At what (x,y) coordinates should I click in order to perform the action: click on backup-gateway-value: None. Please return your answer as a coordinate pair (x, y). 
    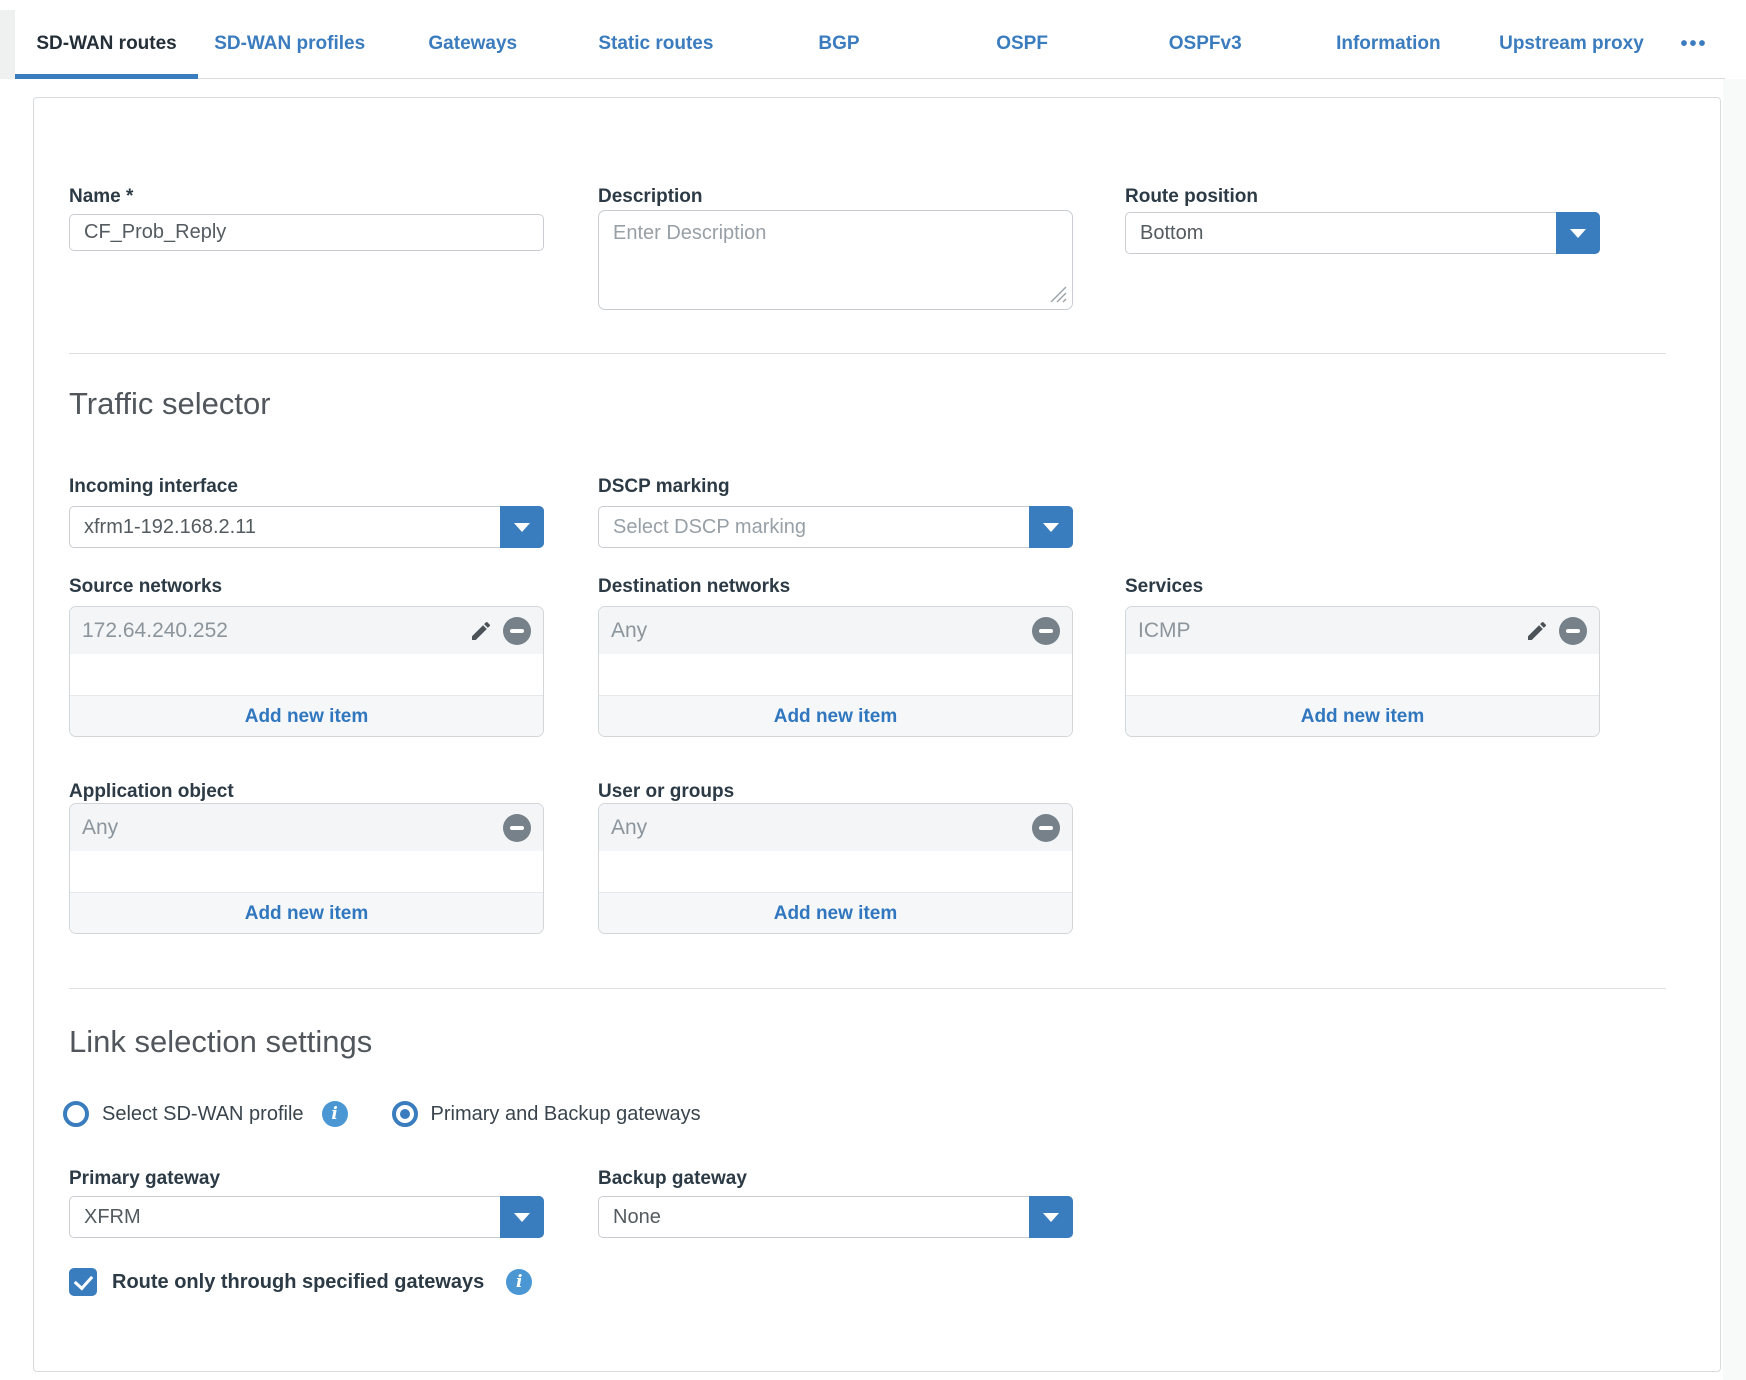
    Looking at the image, I should click on (637, 1217).